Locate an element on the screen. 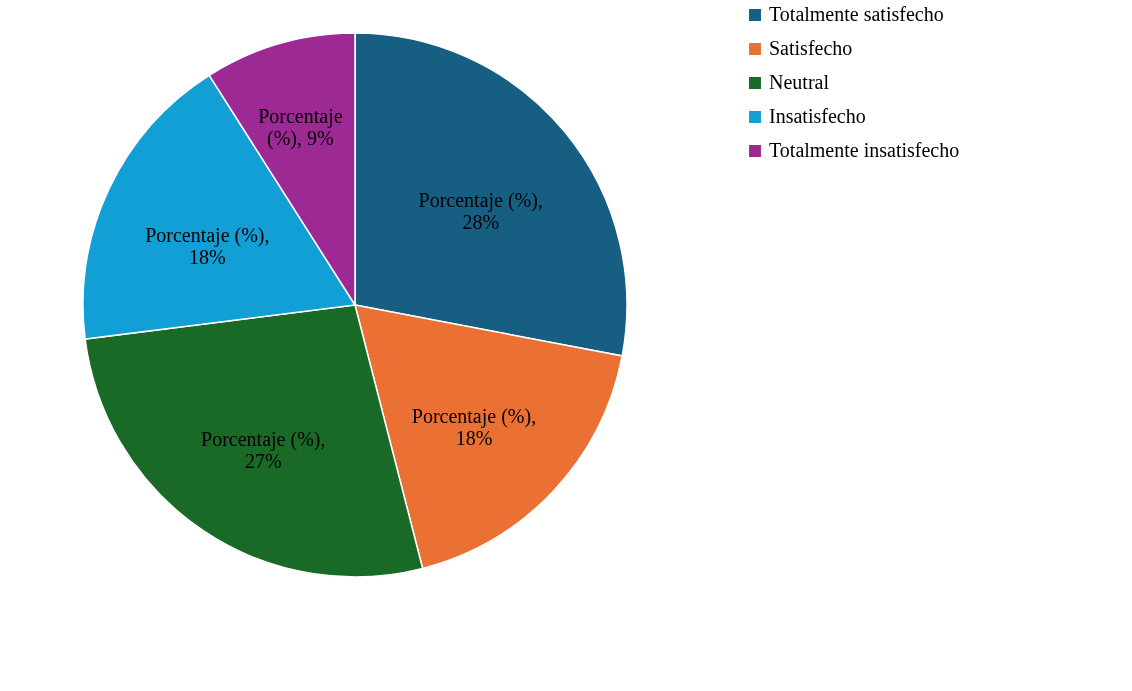 The image size is (1132, 691). legend-label: Neutral is located at coordinates (799, 82).